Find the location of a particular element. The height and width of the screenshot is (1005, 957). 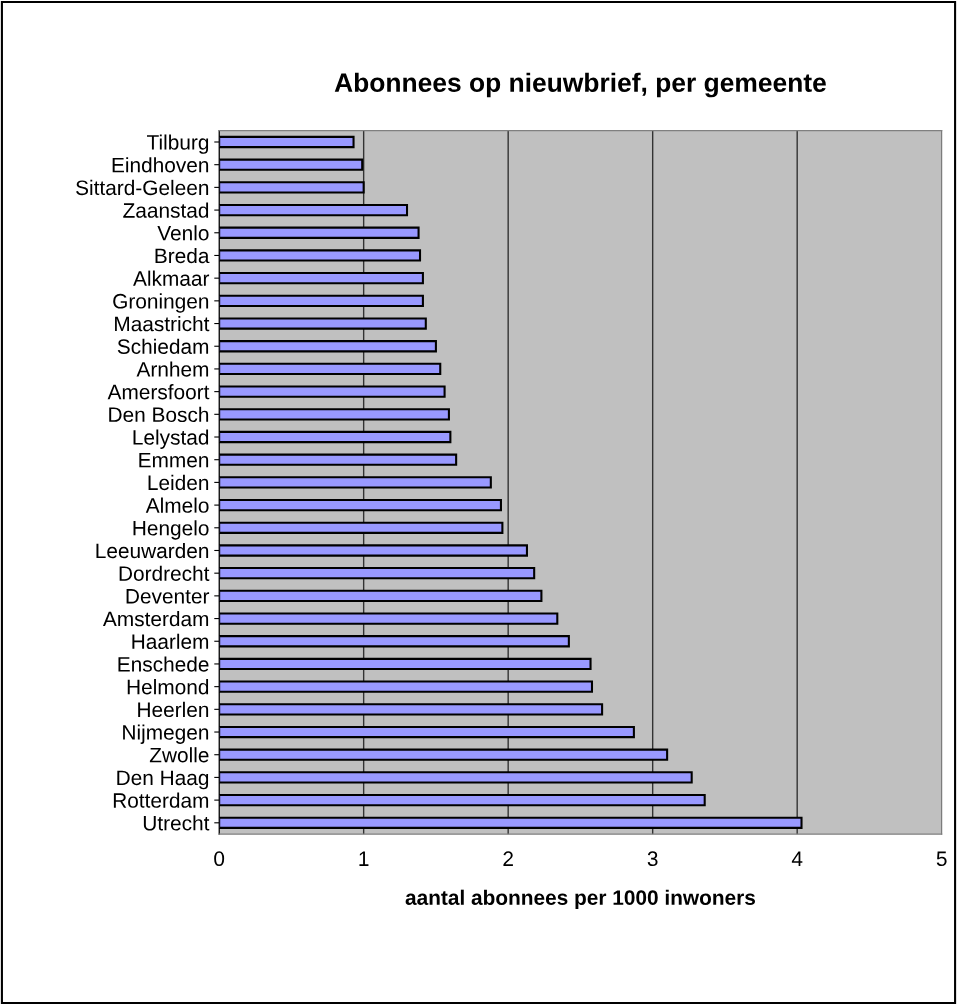

y-tick-label: Leiden is located at coordinates (178, 482).